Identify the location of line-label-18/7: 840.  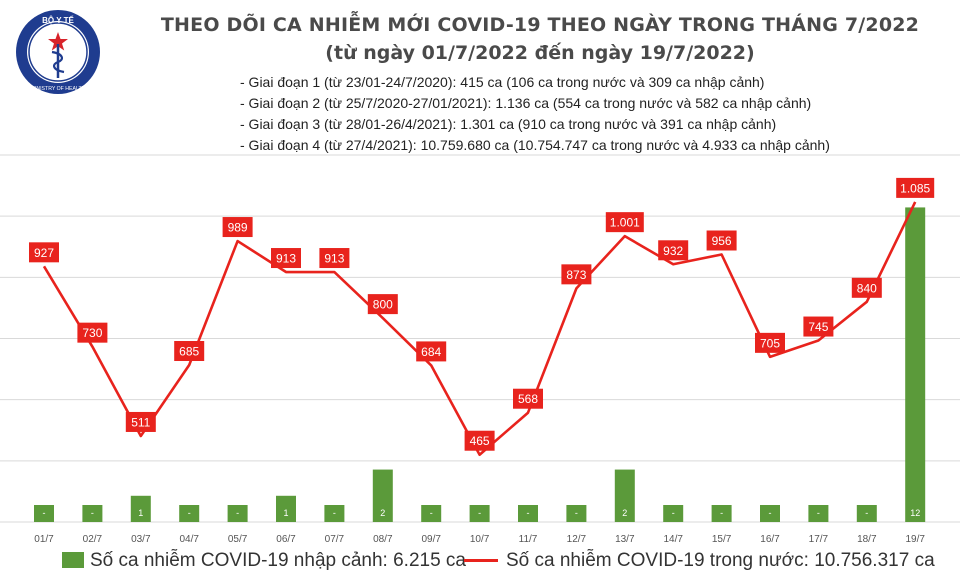
(867, 288).